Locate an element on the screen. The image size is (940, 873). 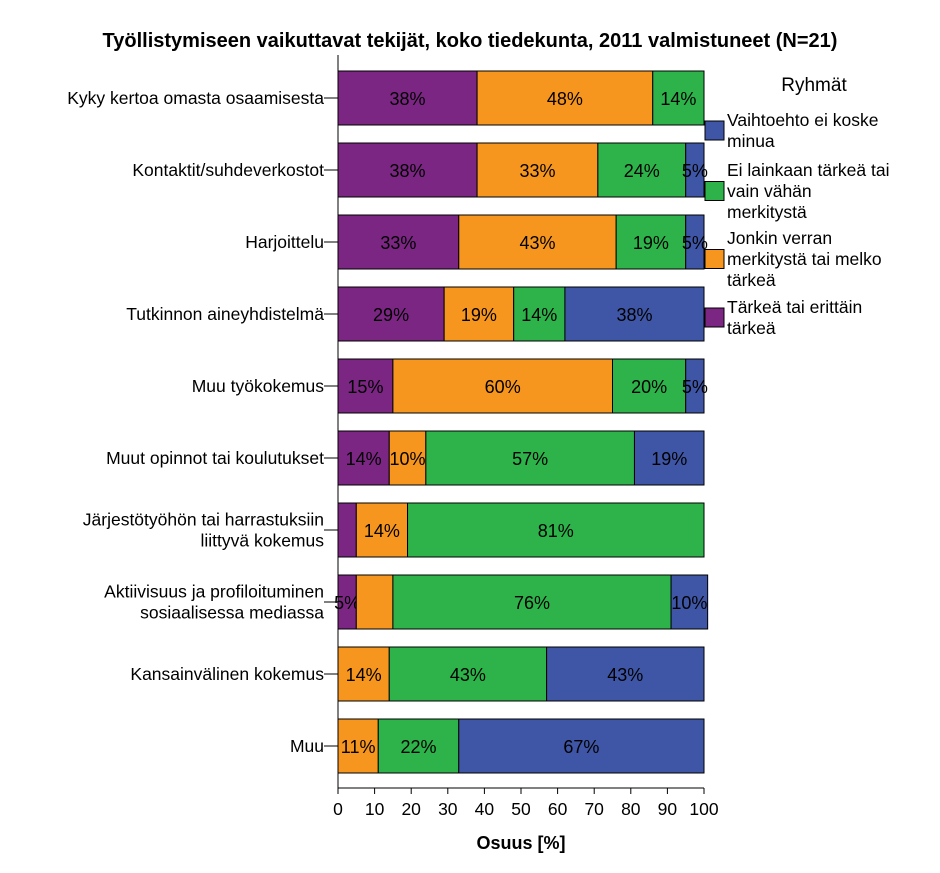
x-tick-label: 30 is located at coordinates (448, 809).